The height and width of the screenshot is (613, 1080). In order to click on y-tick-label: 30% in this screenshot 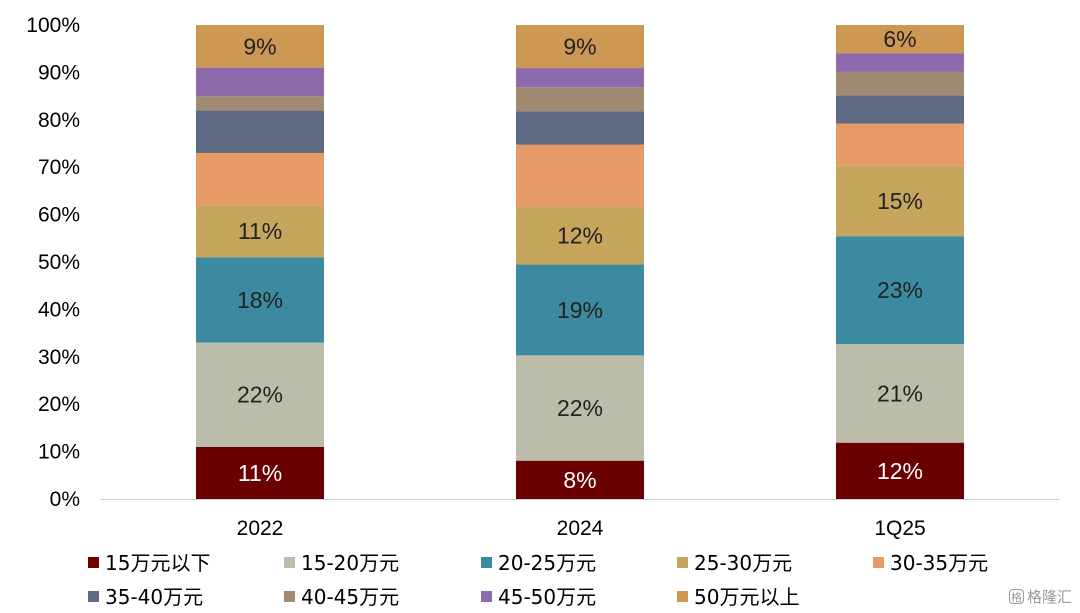, I will do `click(59, 357)`.